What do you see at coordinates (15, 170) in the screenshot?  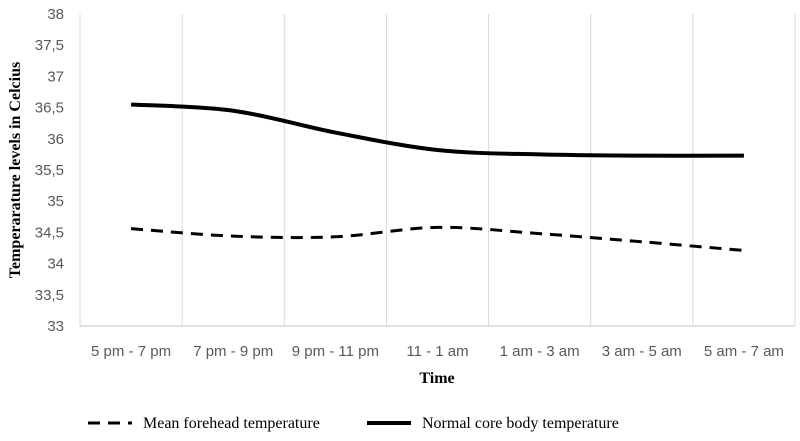 I see `y-axis-title: Temperarature levels in Celcius` at bounding box center [15, 170].